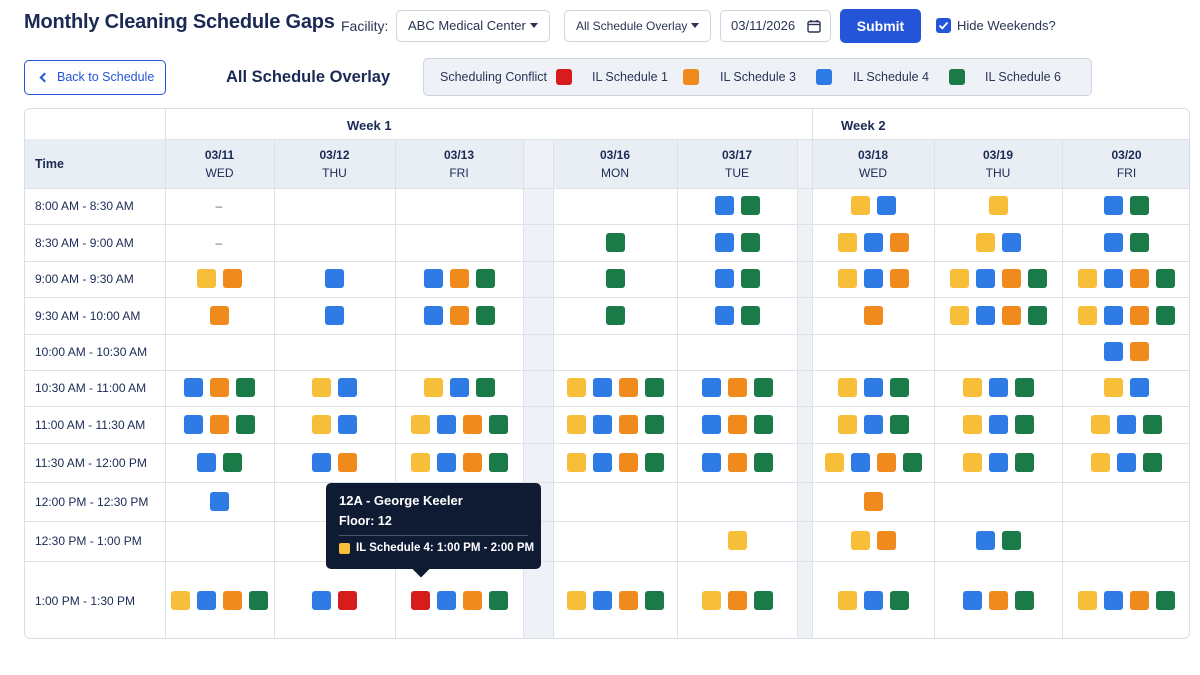 The image size is (1200, 675). What do you see at coordinates (95, 77) in the screenshot?
I see `back-to-schedule-button: Back to Schedule` at bounding box center [95, 77].